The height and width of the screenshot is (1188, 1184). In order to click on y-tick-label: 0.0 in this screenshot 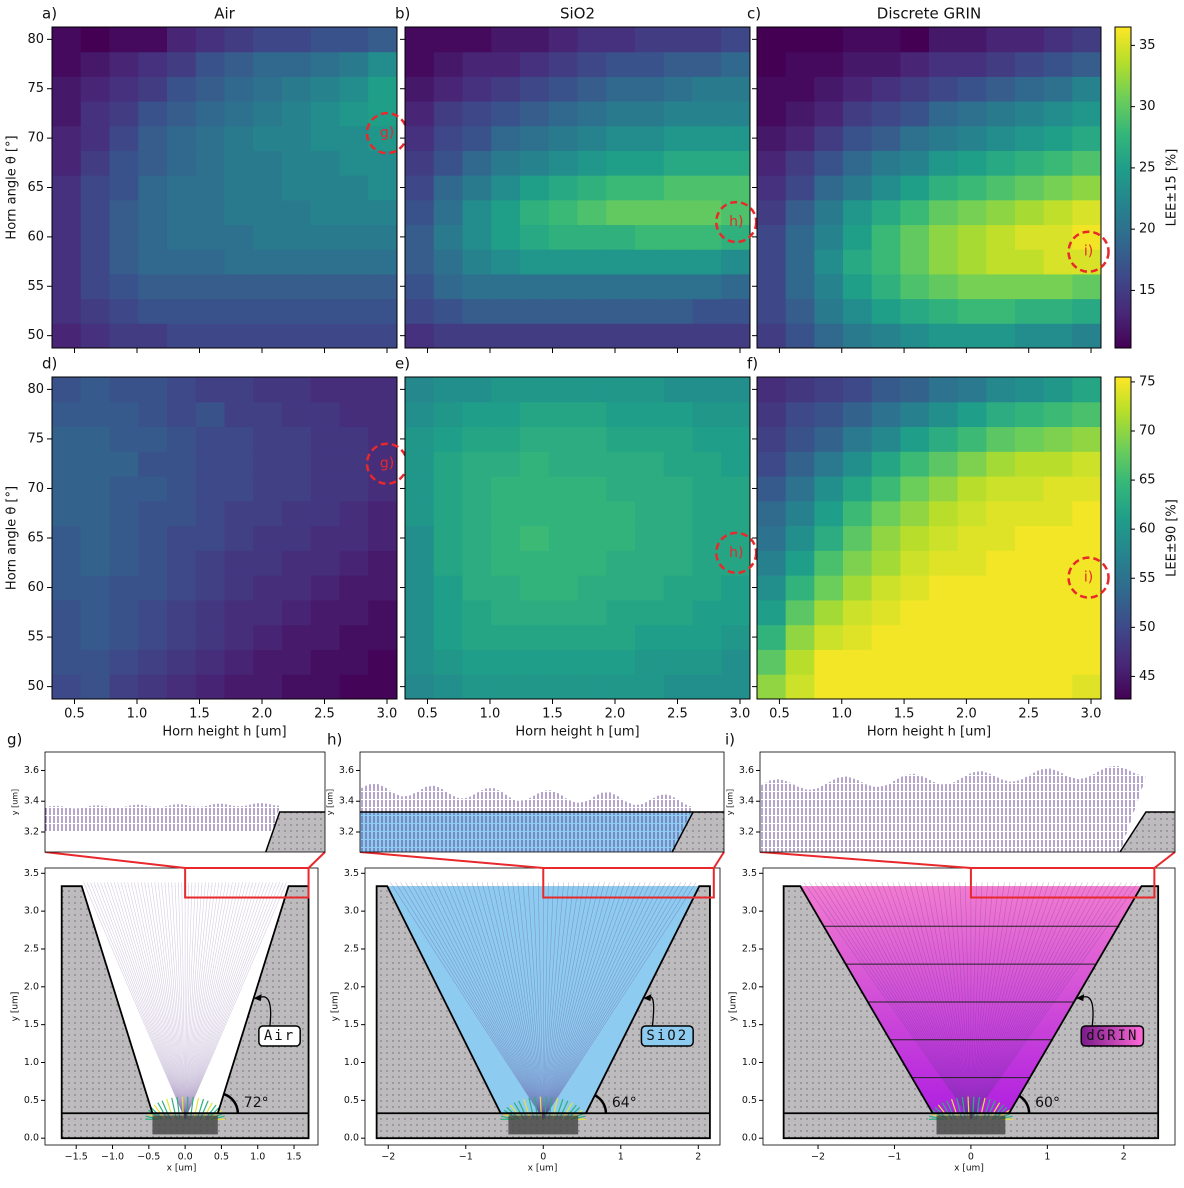, I will do `click(31, 1138)`.